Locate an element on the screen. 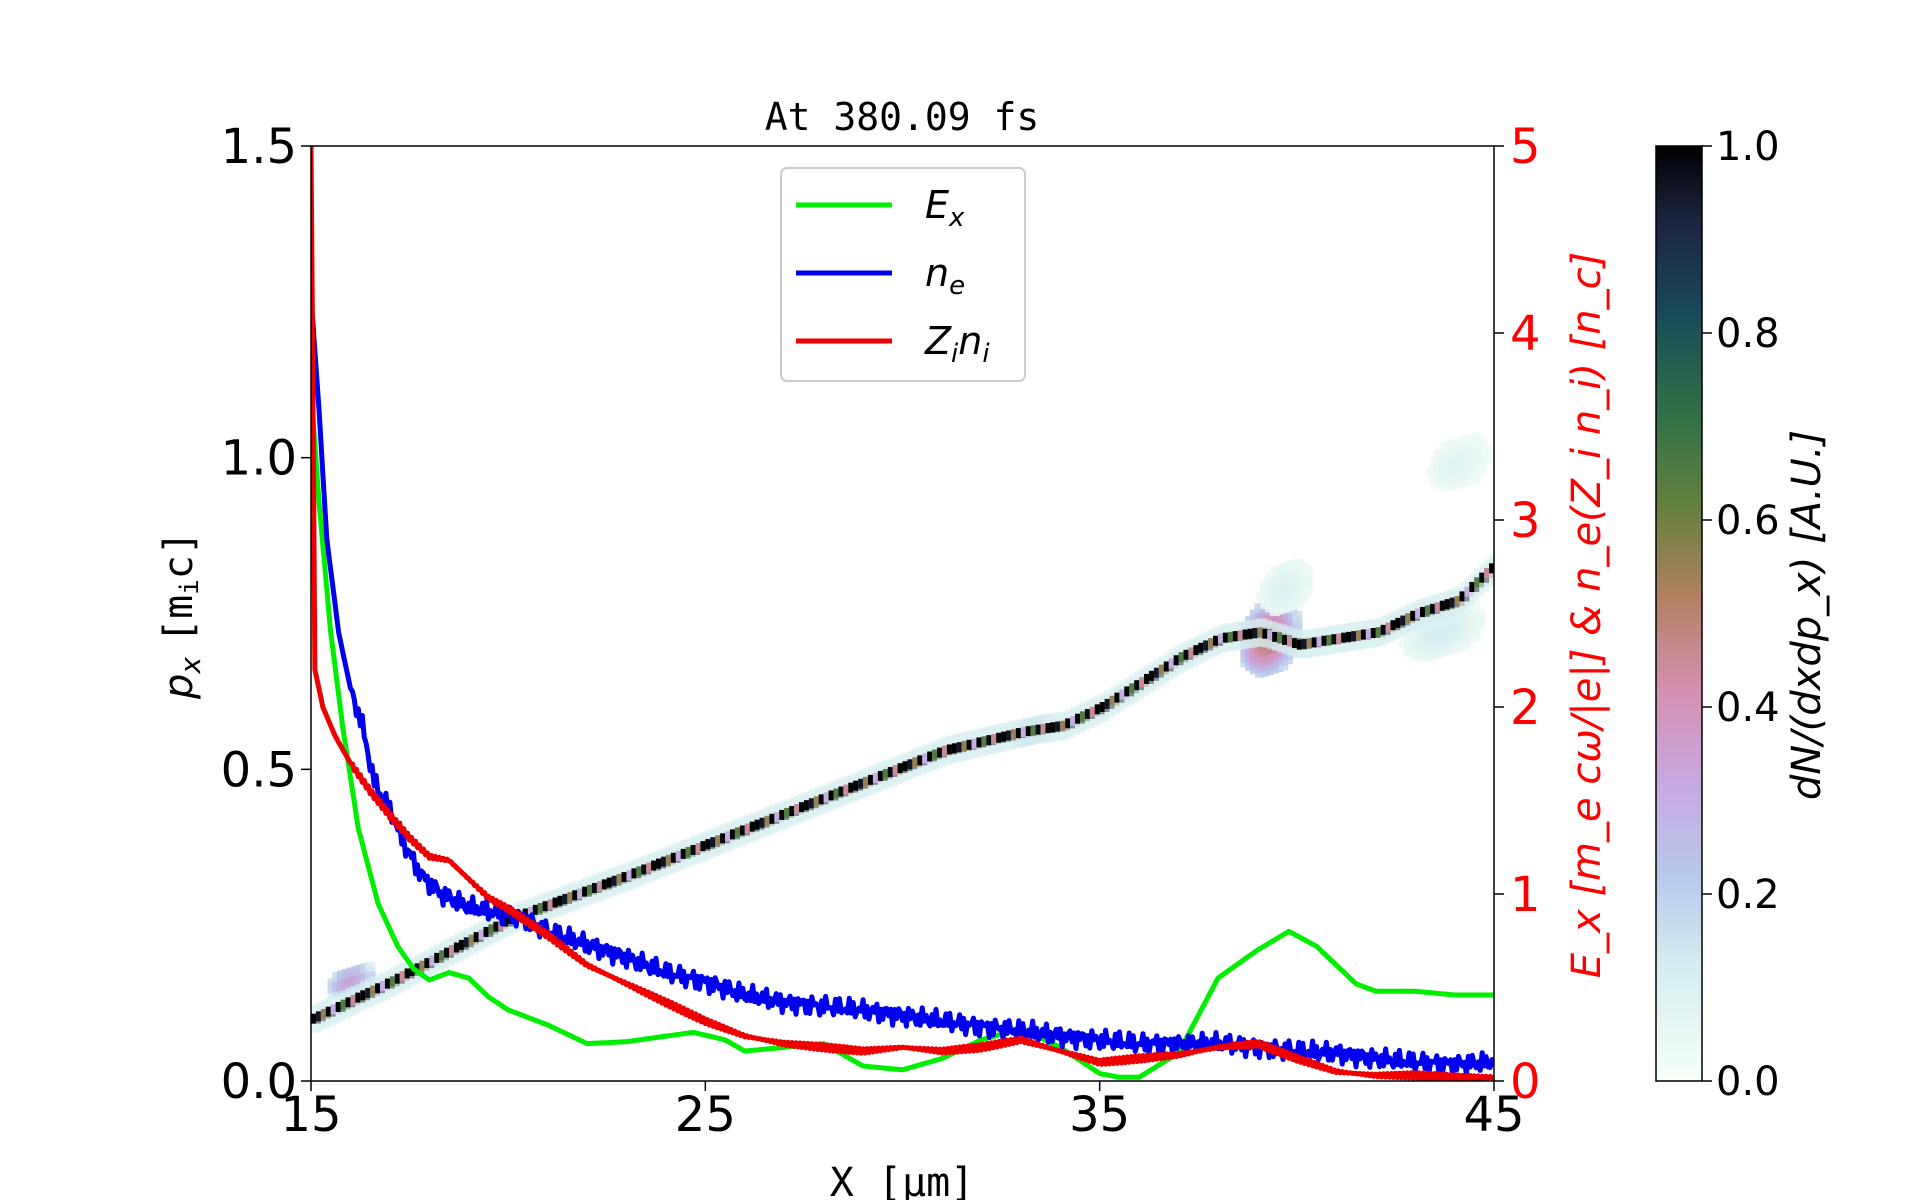 This screenshot has width=1920, height=1200. legend-box is located at coordinates (903, 274).